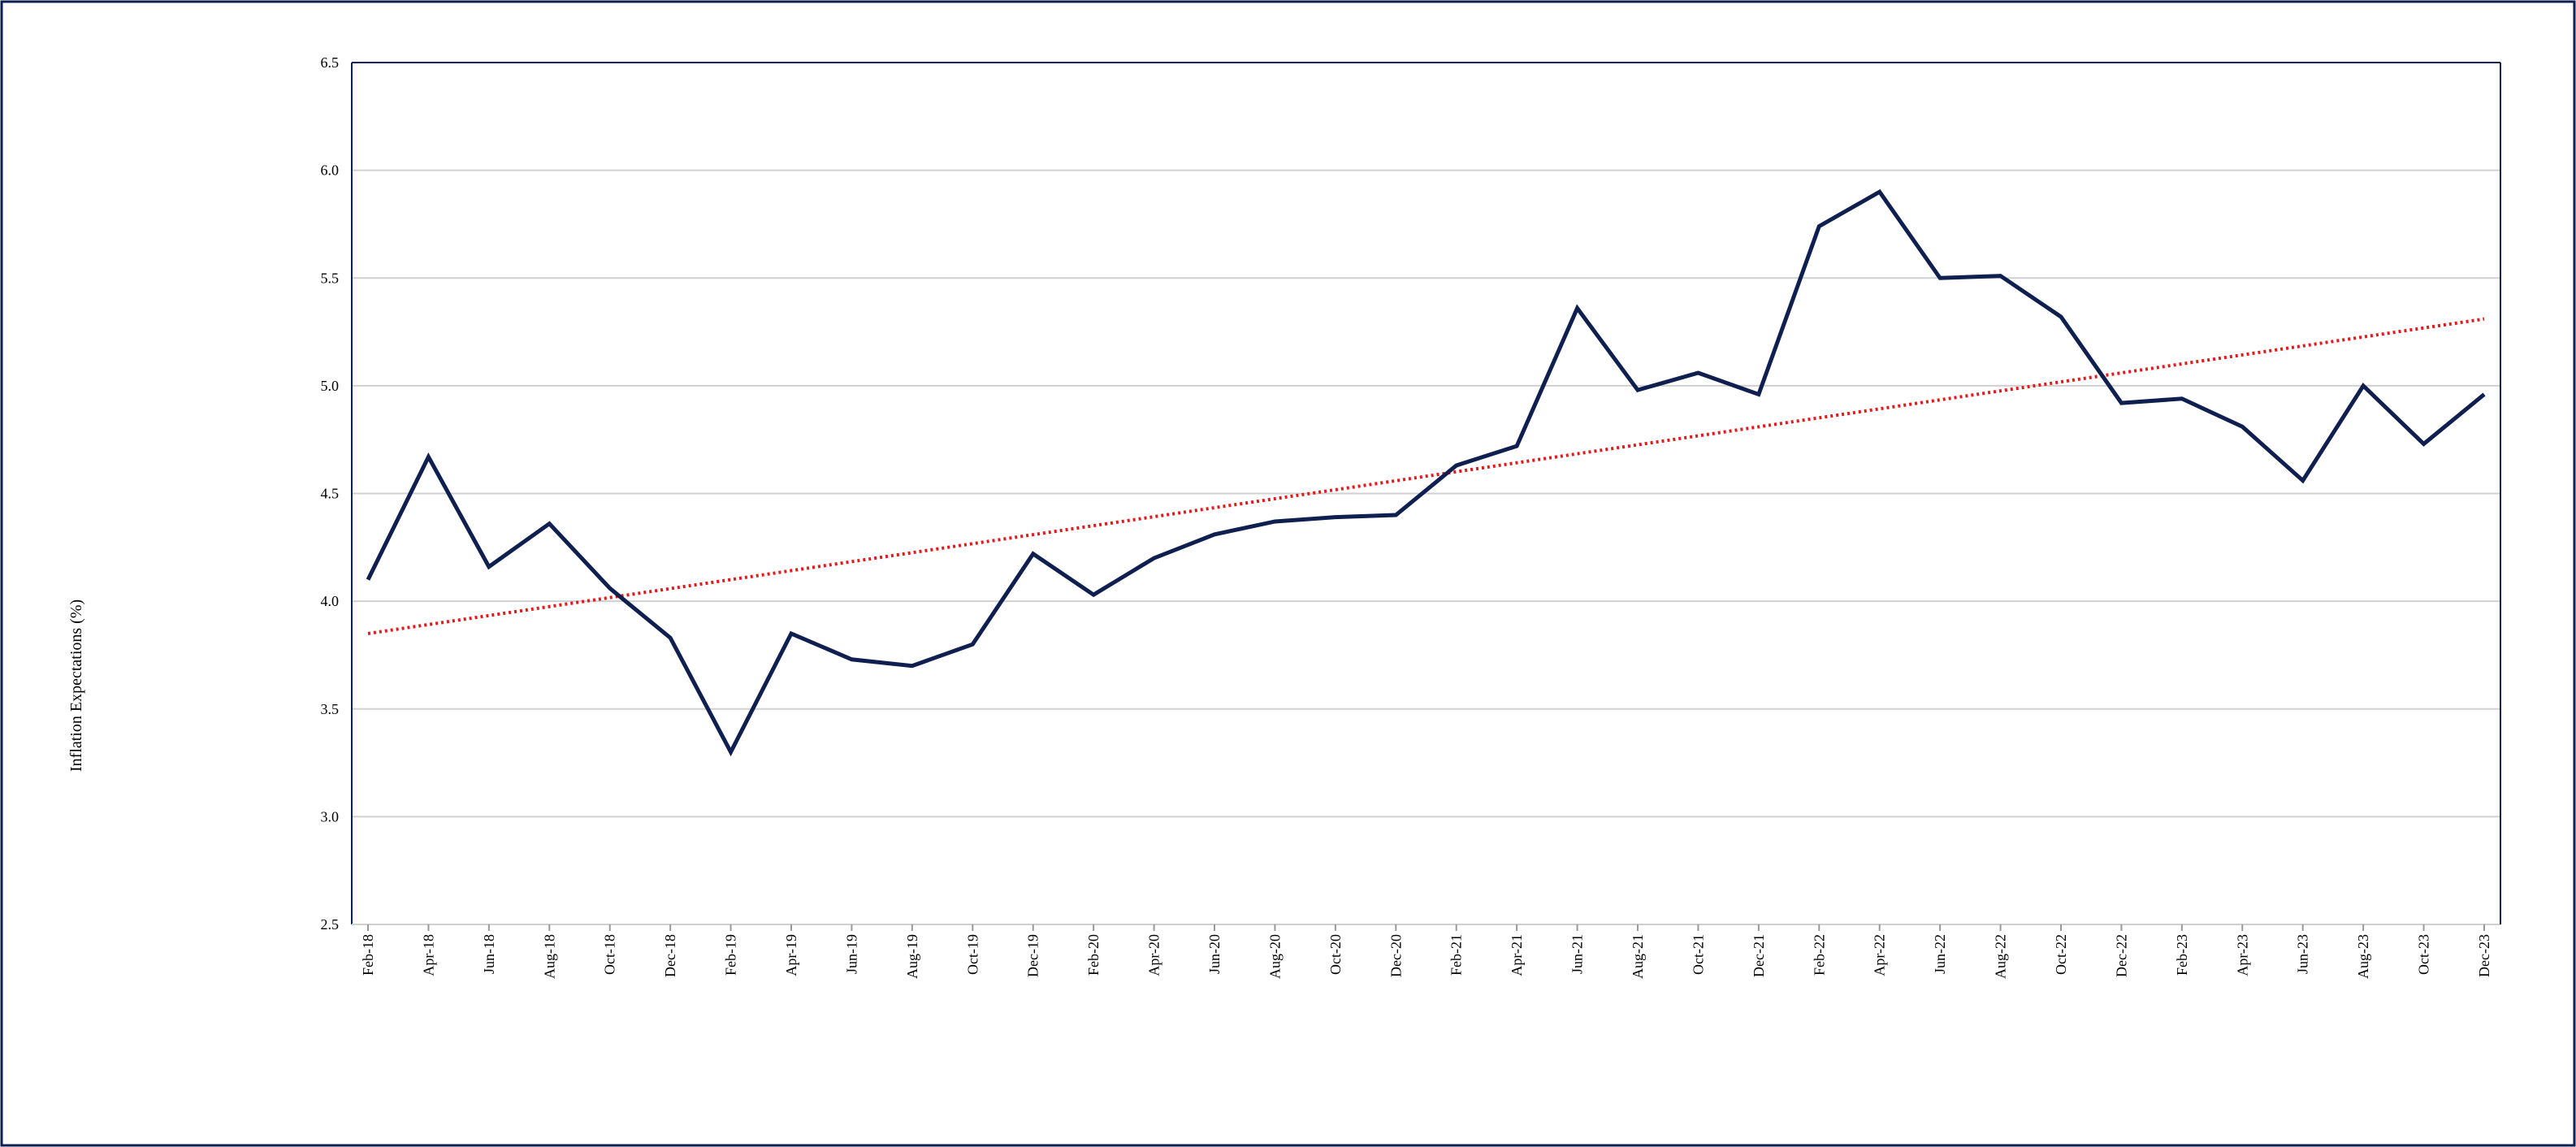 The image size is (2576, 1147). What do you see at coordinates (1577, 954) in the screenshot?
I see `x-tick-label: Jun-21` at bounding box center [1577, 954].